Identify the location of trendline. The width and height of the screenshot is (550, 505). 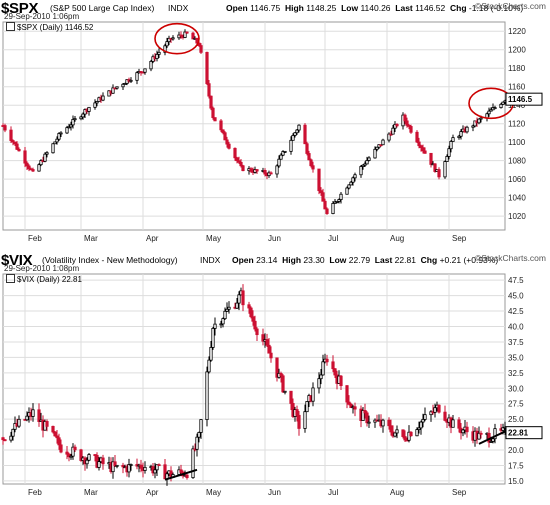
(492, 437).